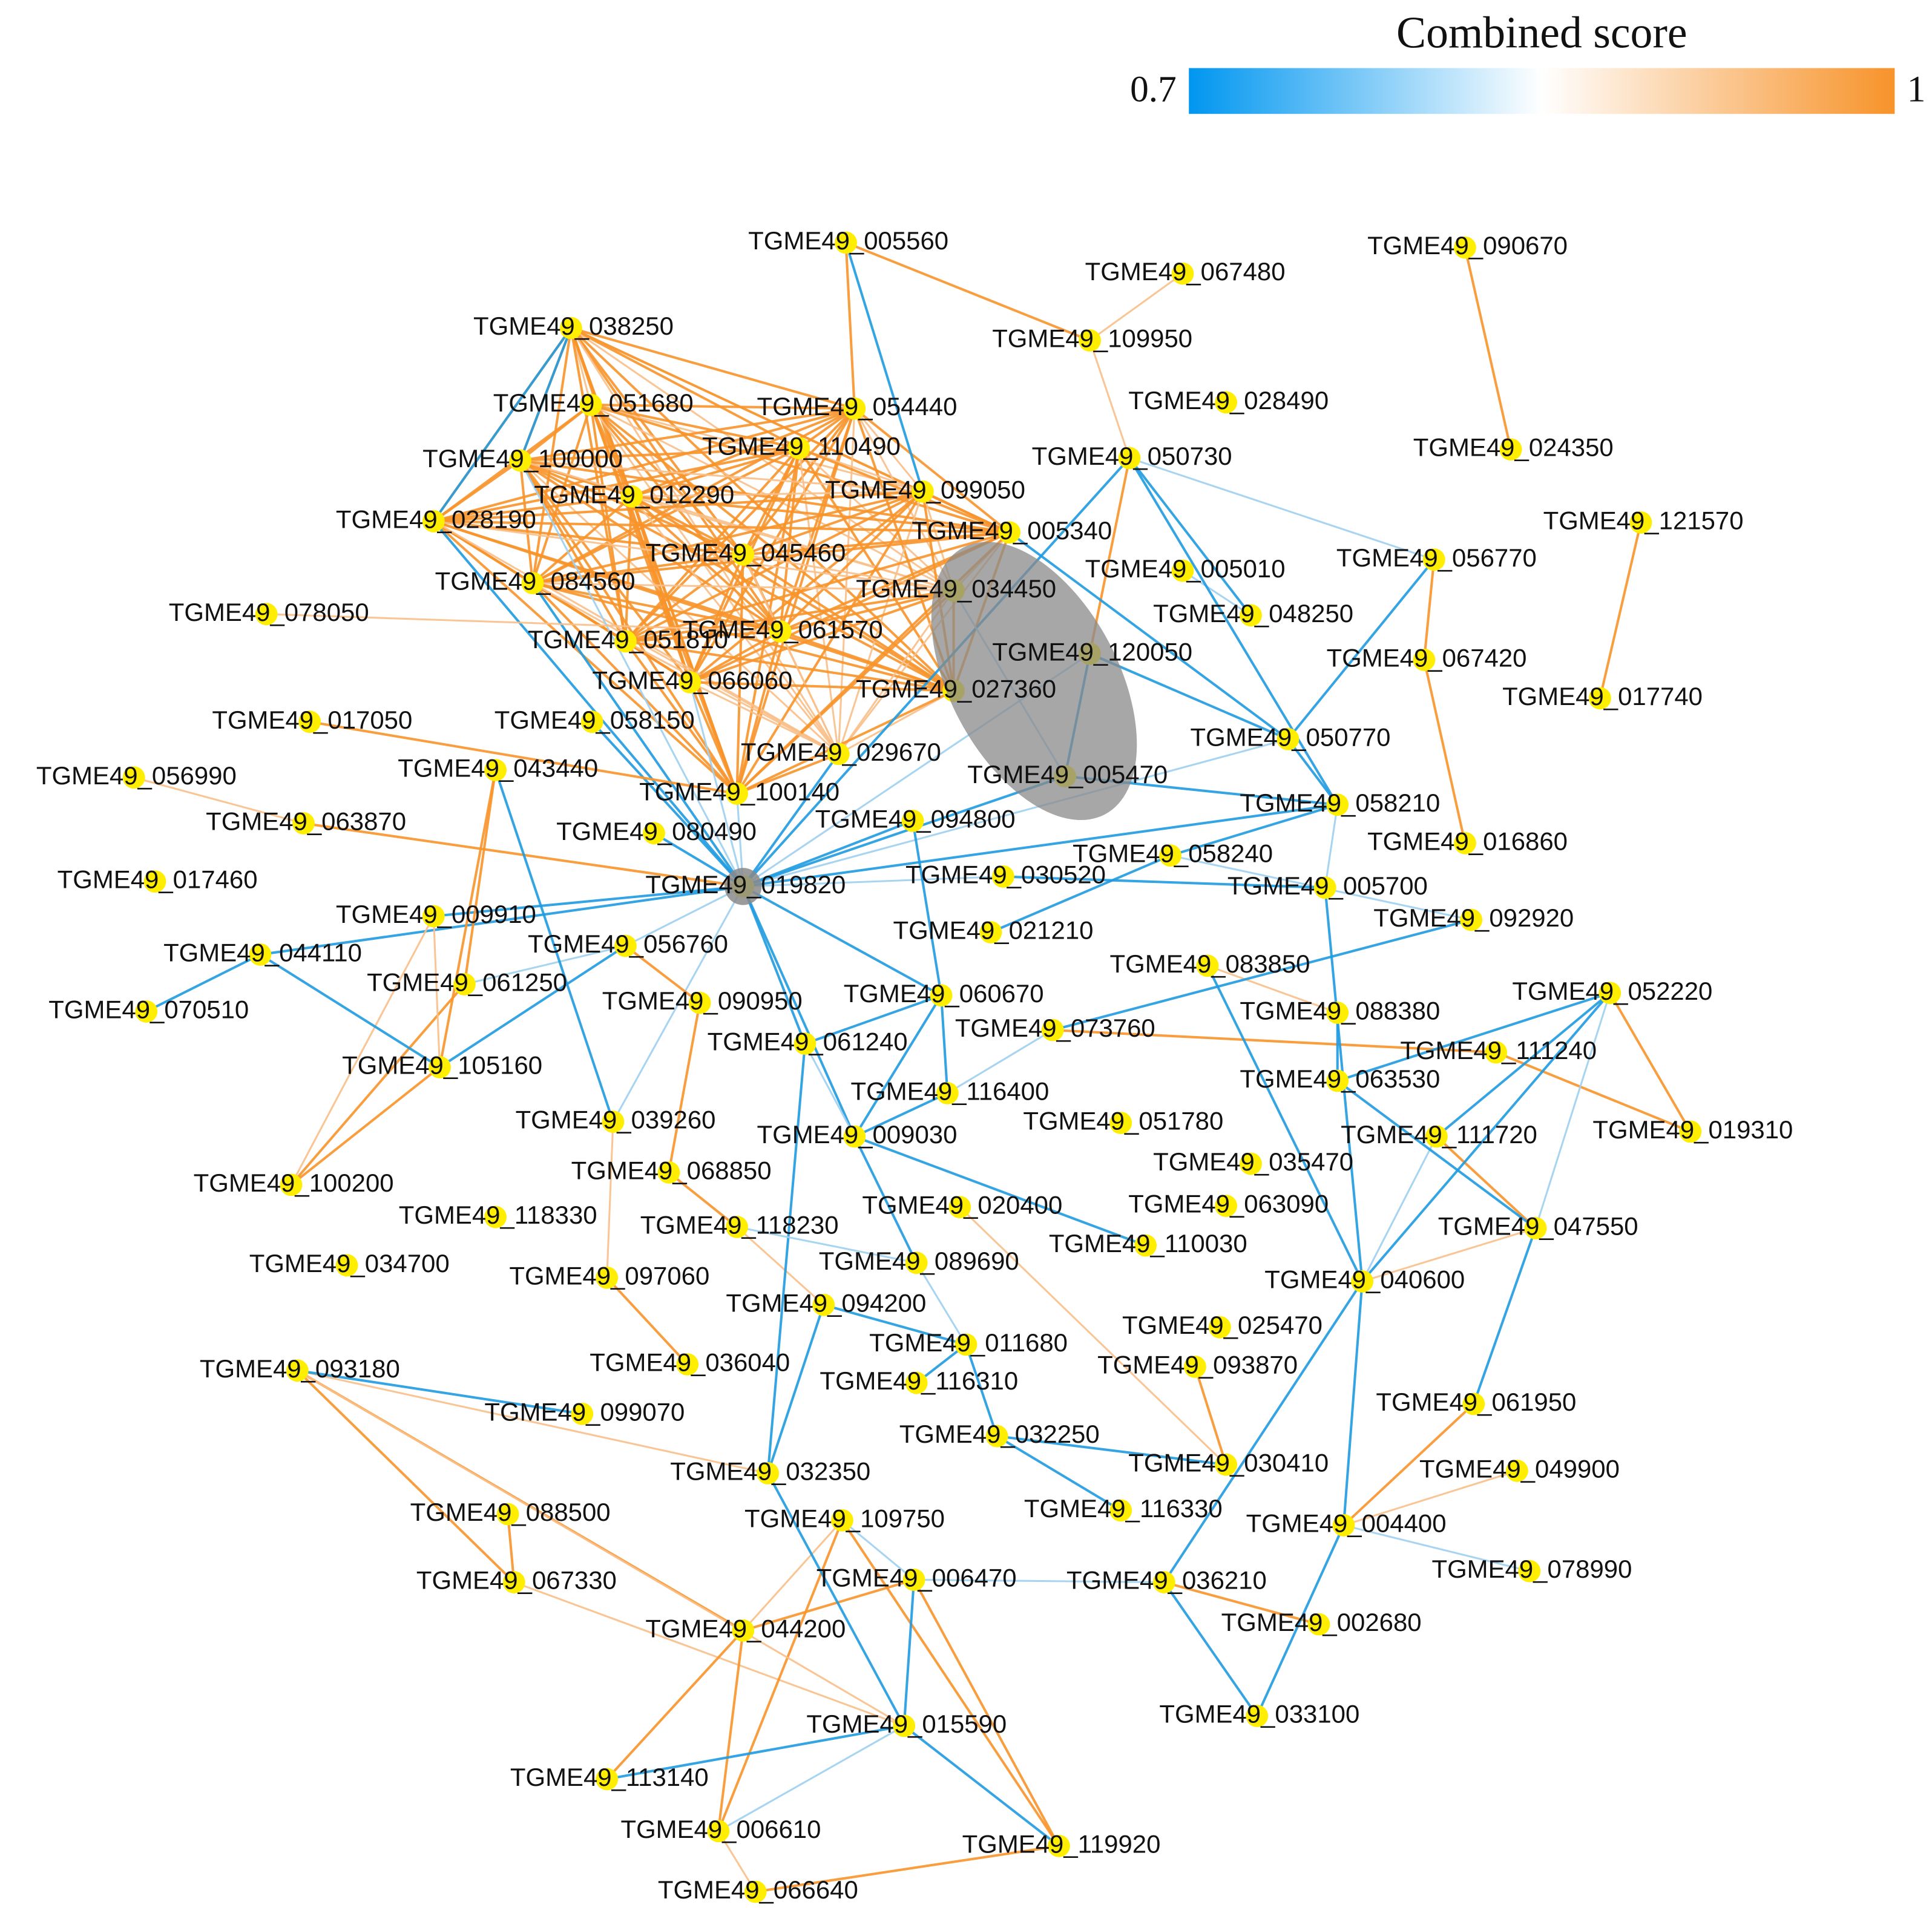 The height and width of the screenshot is (1919, 1932). What do you see at coordinates (993, 930) in the screenshot?
I see `node-label: TGME49_021210` at bounding box center [993, 930].